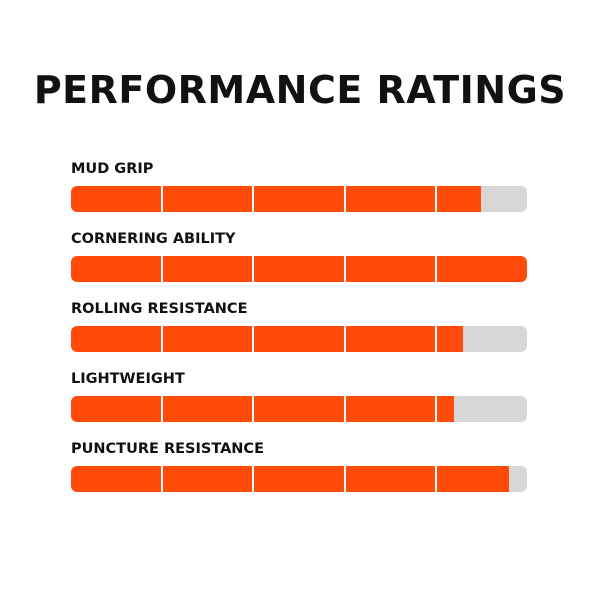  What do you see at coordinates (159, 309) in the screenshot?
I see `rating-label: ROLLING RESISTANCE` at bounding box center [159, 309].